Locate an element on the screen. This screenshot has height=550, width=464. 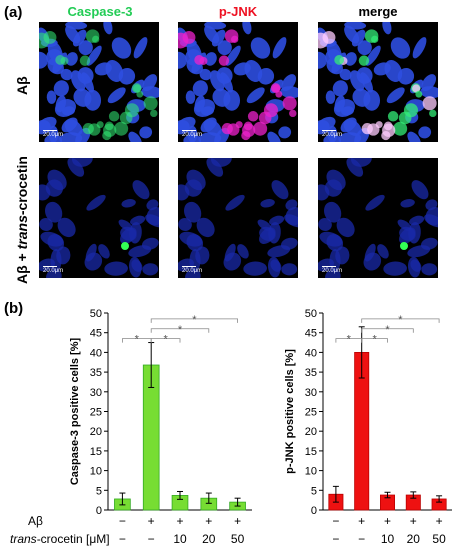
y-tick-label: 45 is located at coordinates (96, 334).